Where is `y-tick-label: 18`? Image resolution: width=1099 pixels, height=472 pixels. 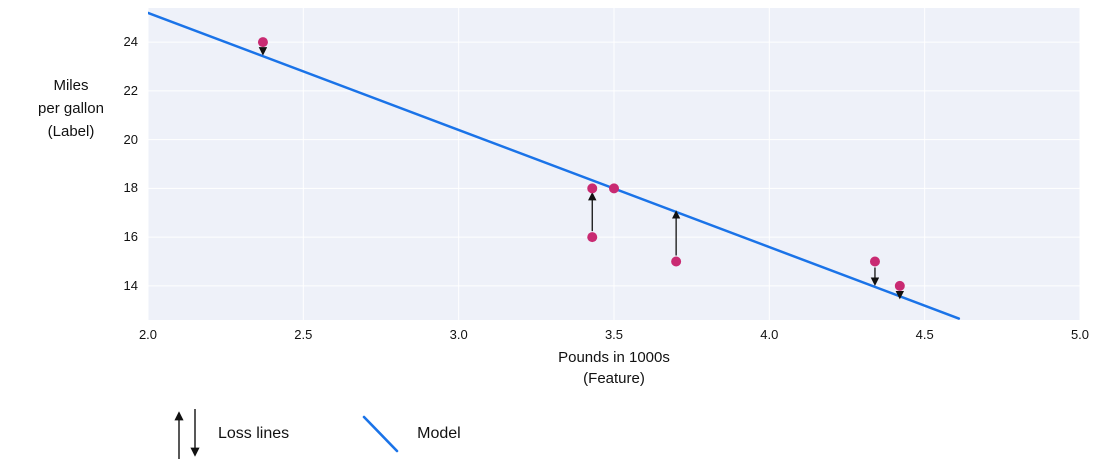 y-tick-label: 18 is located at coordinates (130, 188).